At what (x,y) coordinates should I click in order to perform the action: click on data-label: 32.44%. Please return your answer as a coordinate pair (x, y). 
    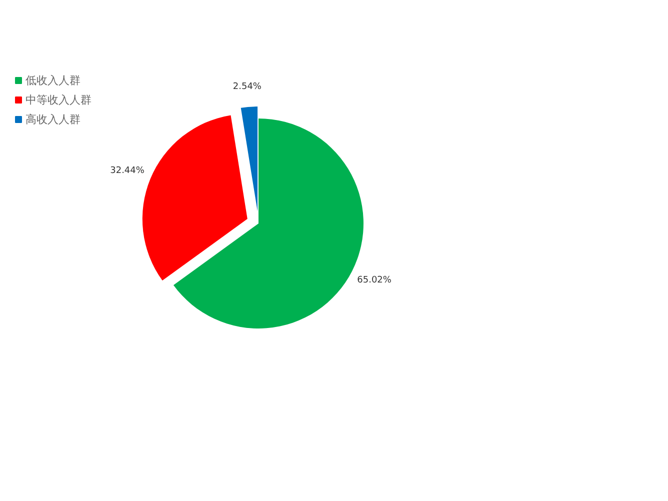
    Looking at the image, I should click on (127, 171).